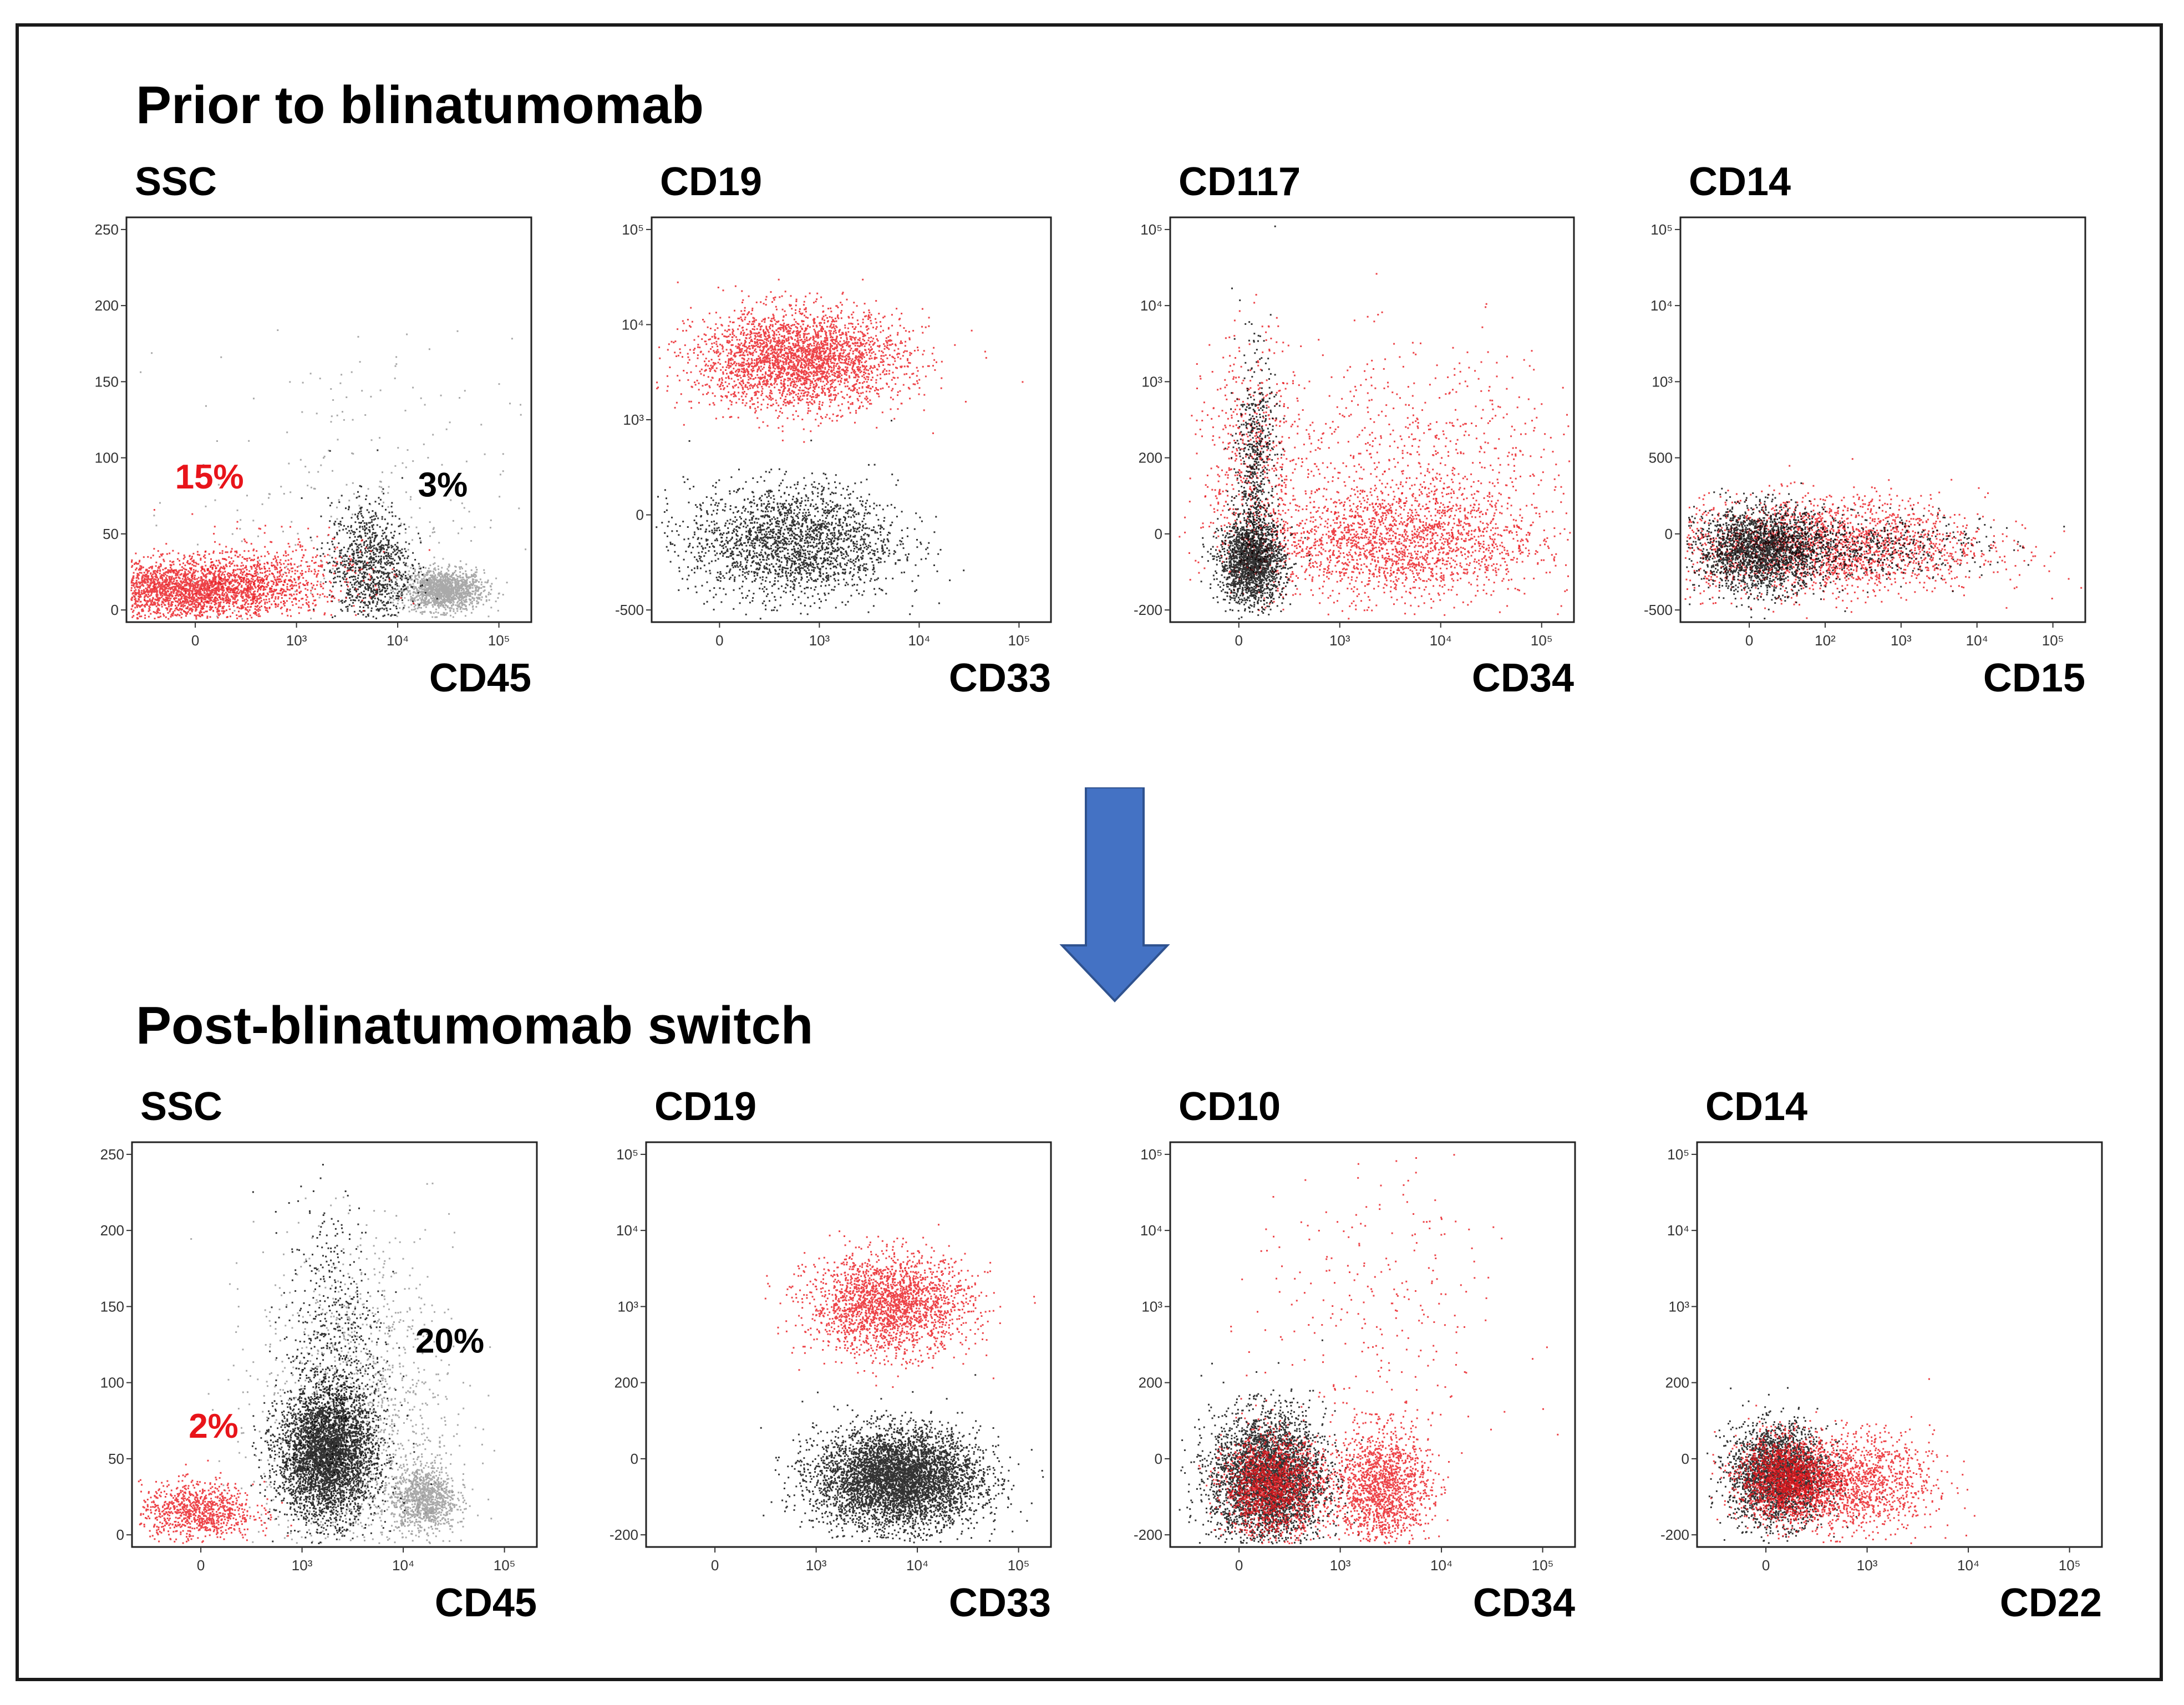  I want to click on x-axis-label: CD22, so click(2050, 1603).